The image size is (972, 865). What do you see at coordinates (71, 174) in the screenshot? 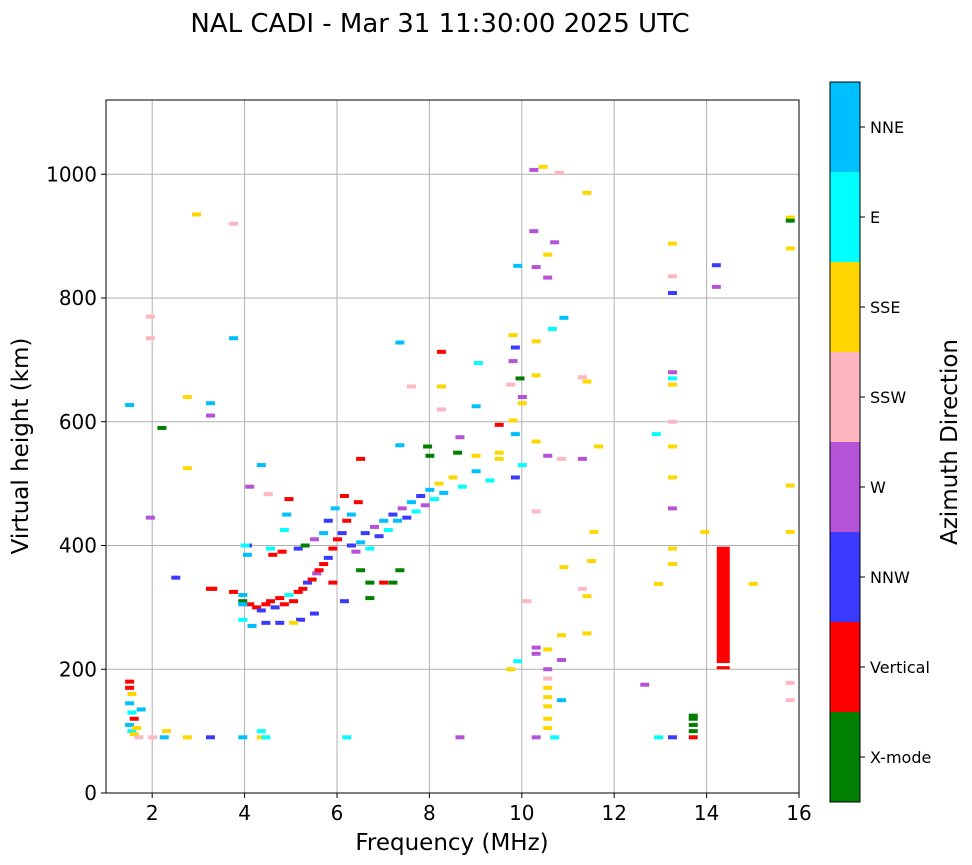
I see `y-tick-label: 1000` at bounding box center [71, 174].